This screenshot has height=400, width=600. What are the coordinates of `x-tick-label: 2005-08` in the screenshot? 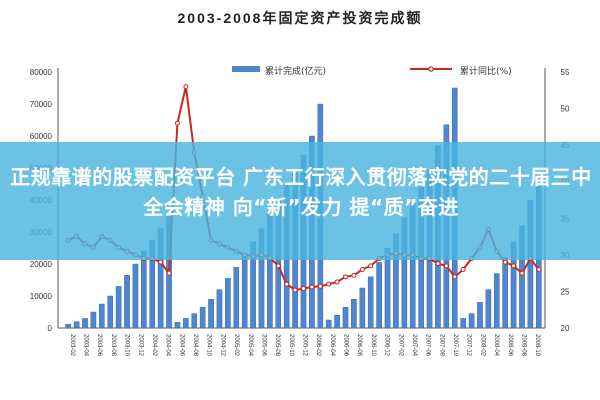 It's located at (277, 345).